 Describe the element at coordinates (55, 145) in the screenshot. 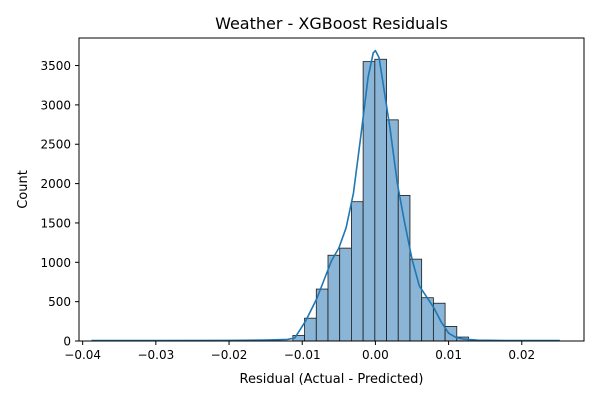

I see `y-tick-label: 2500` at that location.